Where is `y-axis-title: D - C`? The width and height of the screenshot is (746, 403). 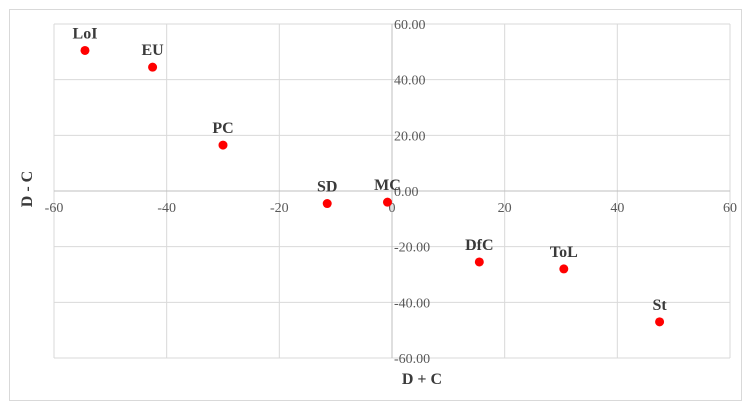 y-axis-title: D - C is located at coordinates (27, 189).